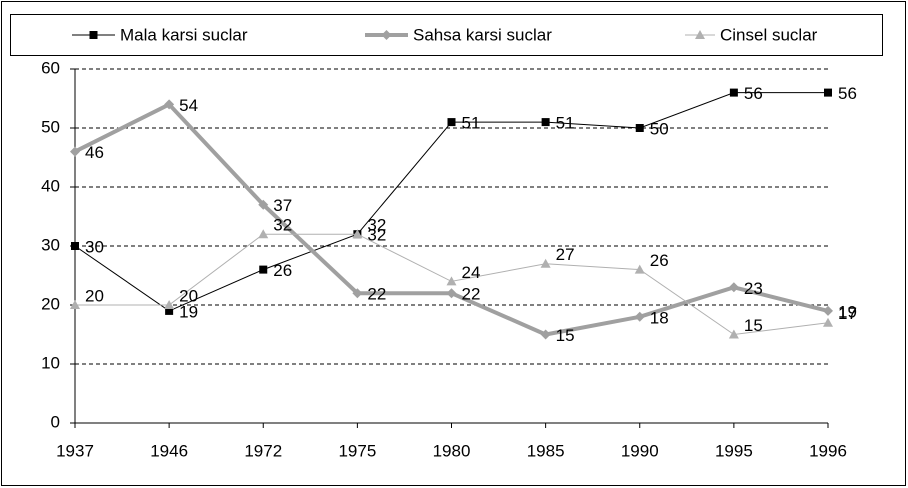 The height and width of the screenshot is (488, 908). I want to click on data-label: 30, so click(94, 246).